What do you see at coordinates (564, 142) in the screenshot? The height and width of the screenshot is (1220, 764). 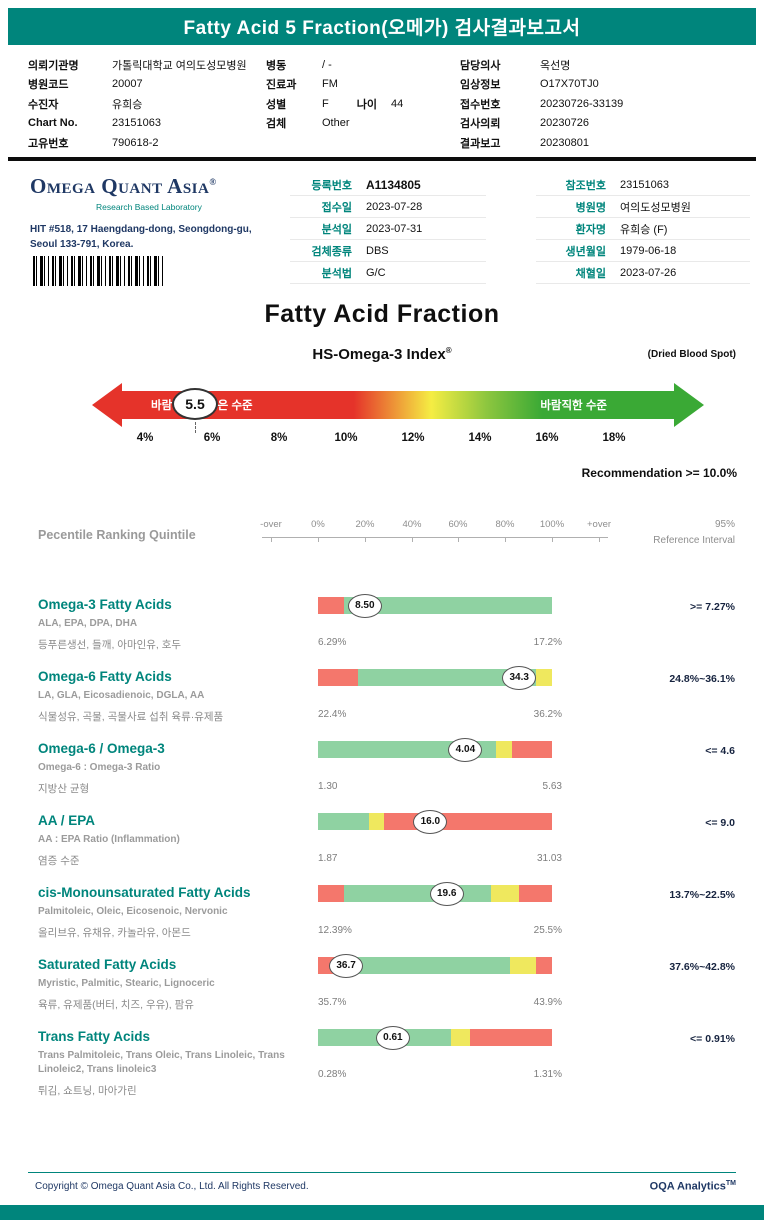 I see `info-value: 20230801` at bounding box center [564, 142].